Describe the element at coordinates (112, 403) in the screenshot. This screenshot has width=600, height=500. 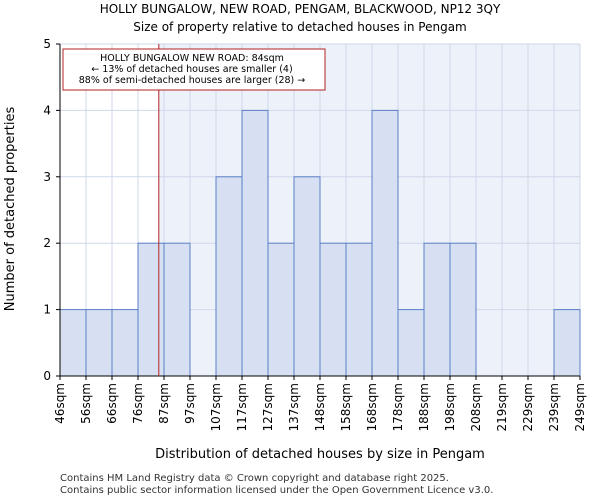
I see `x-tick-label: 66sqm` at that location.